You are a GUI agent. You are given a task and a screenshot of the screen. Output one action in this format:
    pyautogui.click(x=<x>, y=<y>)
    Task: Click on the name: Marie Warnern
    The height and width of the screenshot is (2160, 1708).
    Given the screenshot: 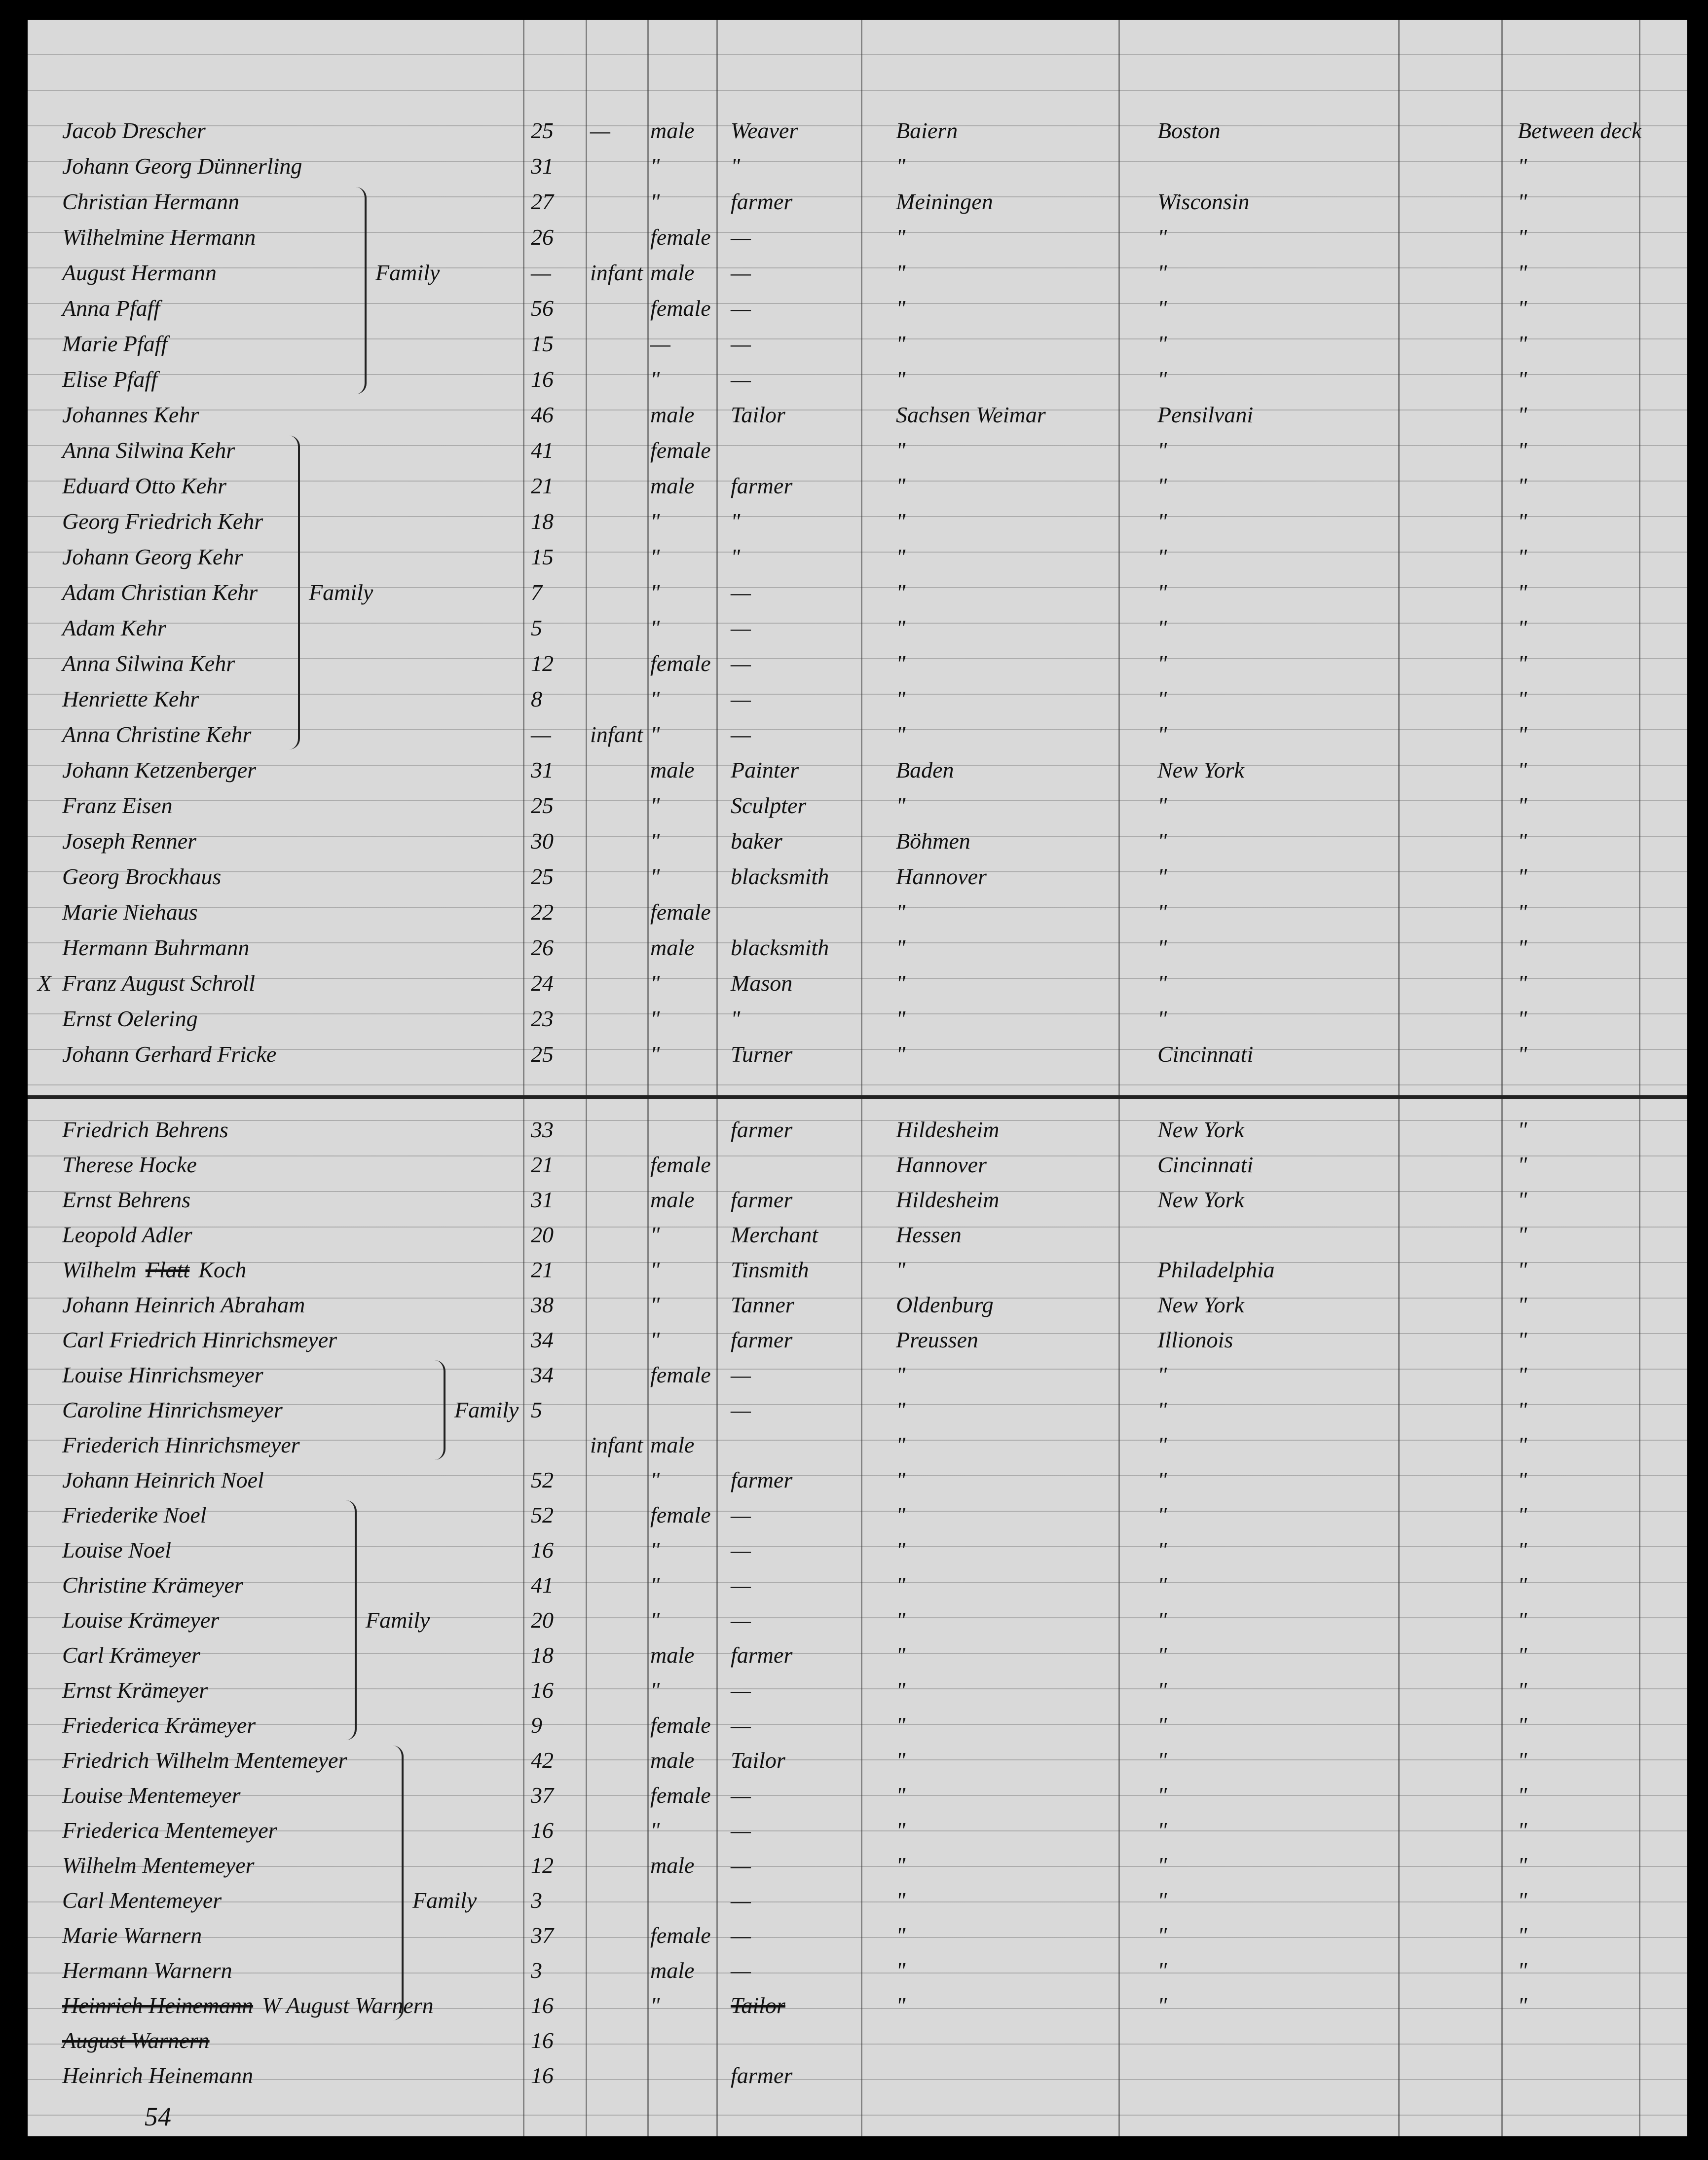 What is the action you would take?
    pyautogui.click(x=132, y=1935)
    